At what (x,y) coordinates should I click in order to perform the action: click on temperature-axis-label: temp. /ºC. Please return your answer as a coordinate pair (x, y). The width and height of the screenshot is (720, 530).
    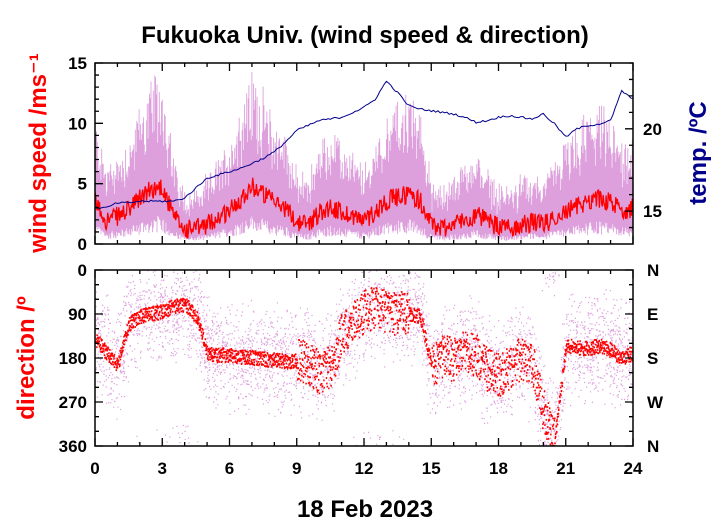
    Looking at the image, I should click on (698, 152).